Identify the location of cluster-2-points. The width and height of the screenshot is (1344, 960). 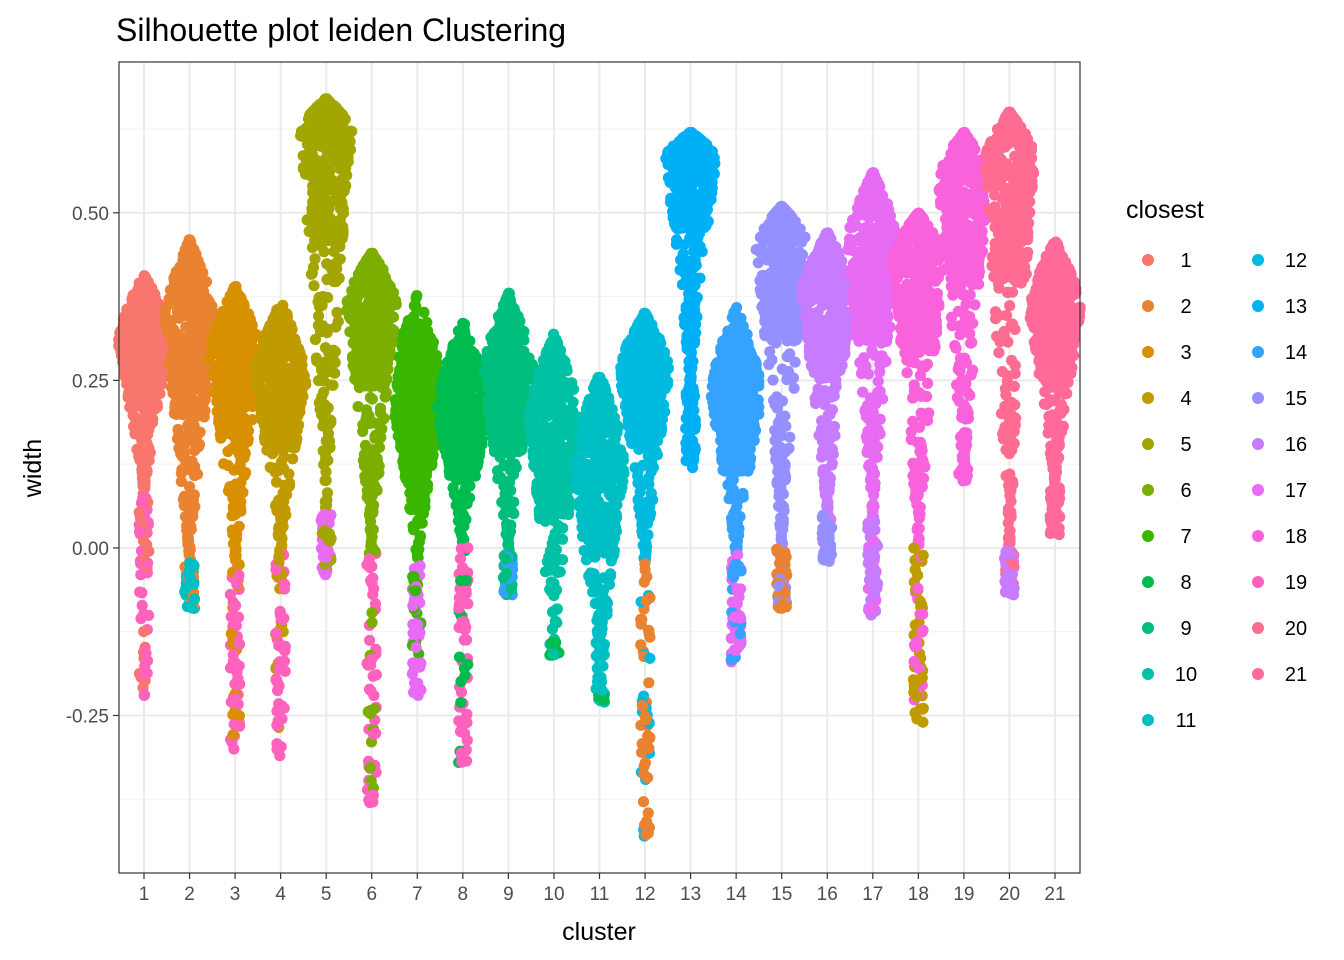
(189, 424).